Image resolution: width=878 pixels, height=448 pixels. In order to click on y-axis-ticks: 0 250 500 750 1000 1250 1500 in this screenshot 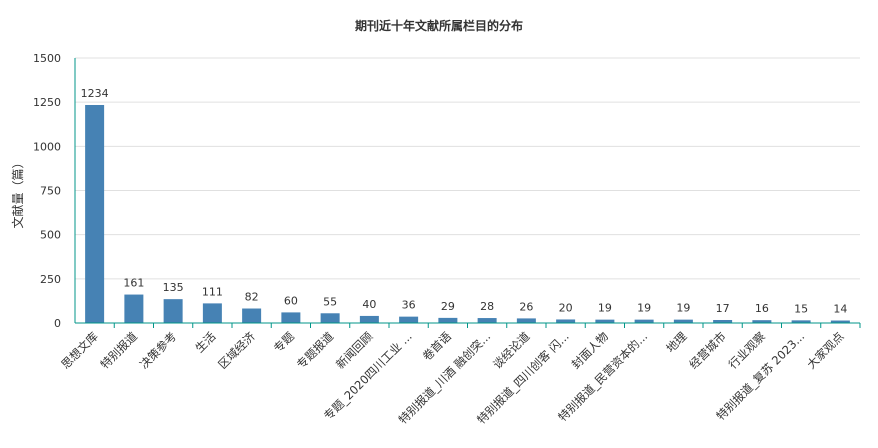, I will do `click(47, 191)`.